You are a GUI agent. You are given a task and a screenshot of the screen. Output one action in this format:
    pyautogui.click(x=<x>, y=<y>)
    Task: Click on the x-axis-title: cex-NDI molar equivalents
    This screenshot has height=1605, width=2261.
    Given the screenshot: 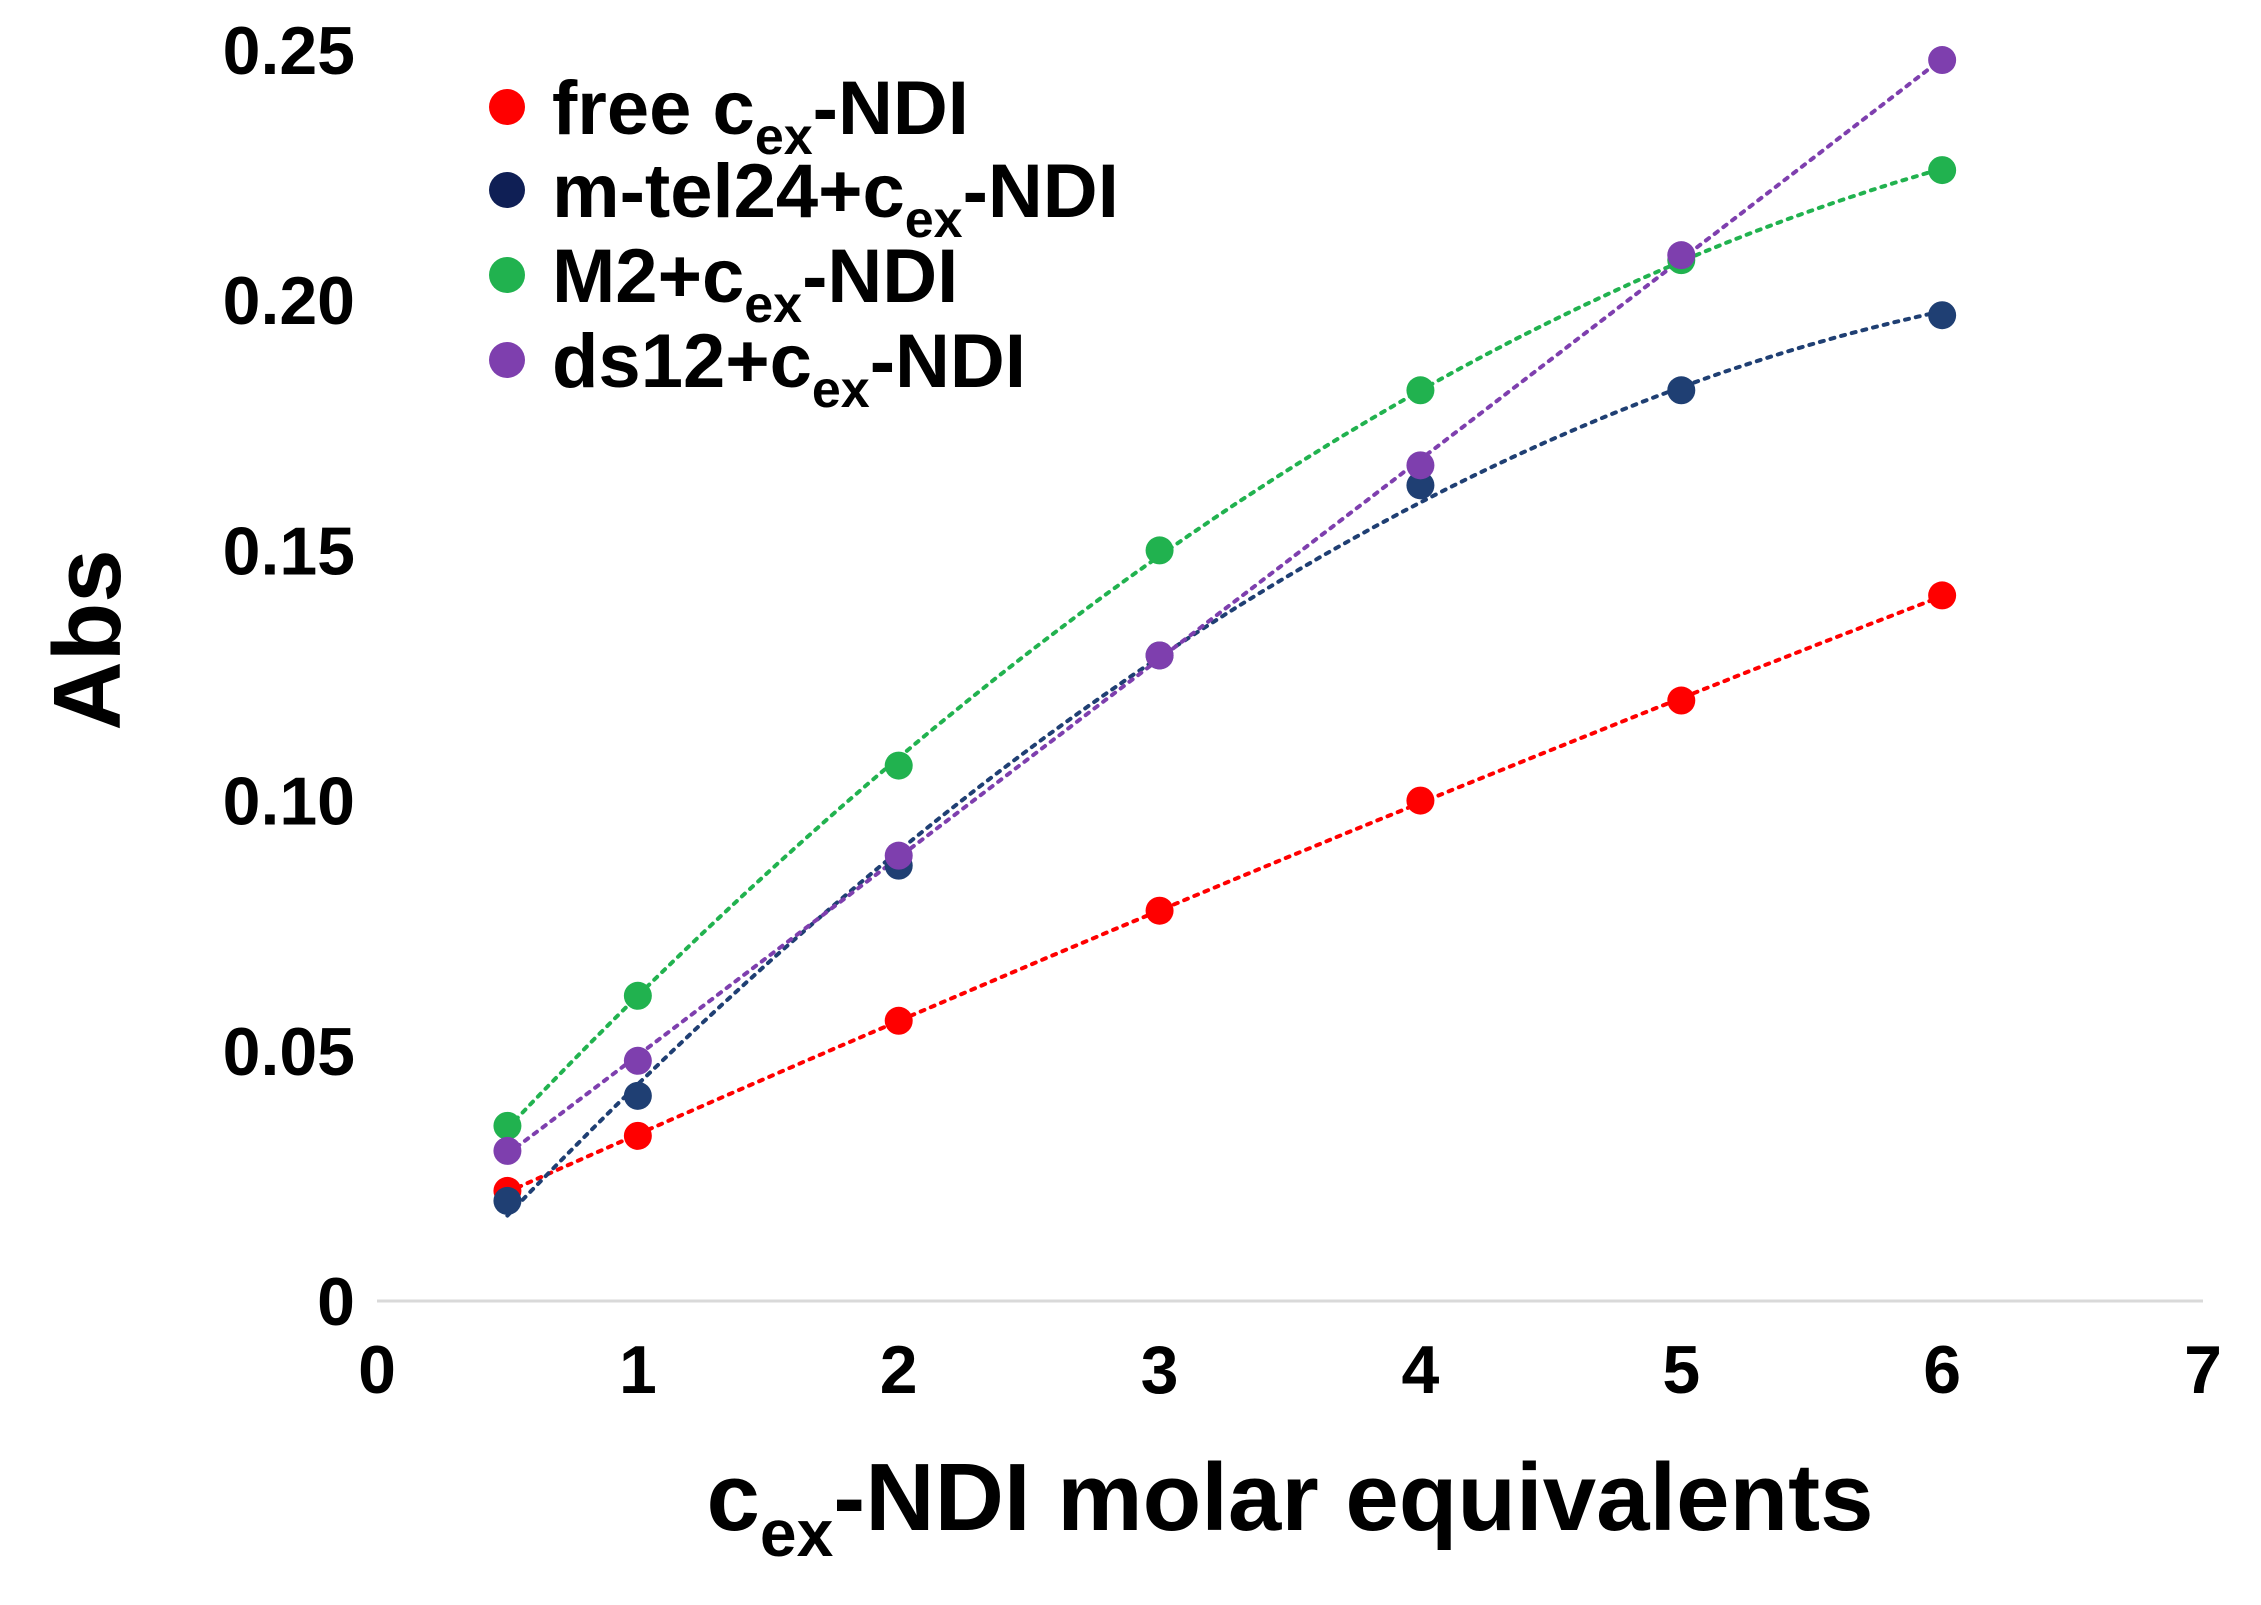 What is the action you would take?
    pyautogui.click(x=1289, y=1507)
    